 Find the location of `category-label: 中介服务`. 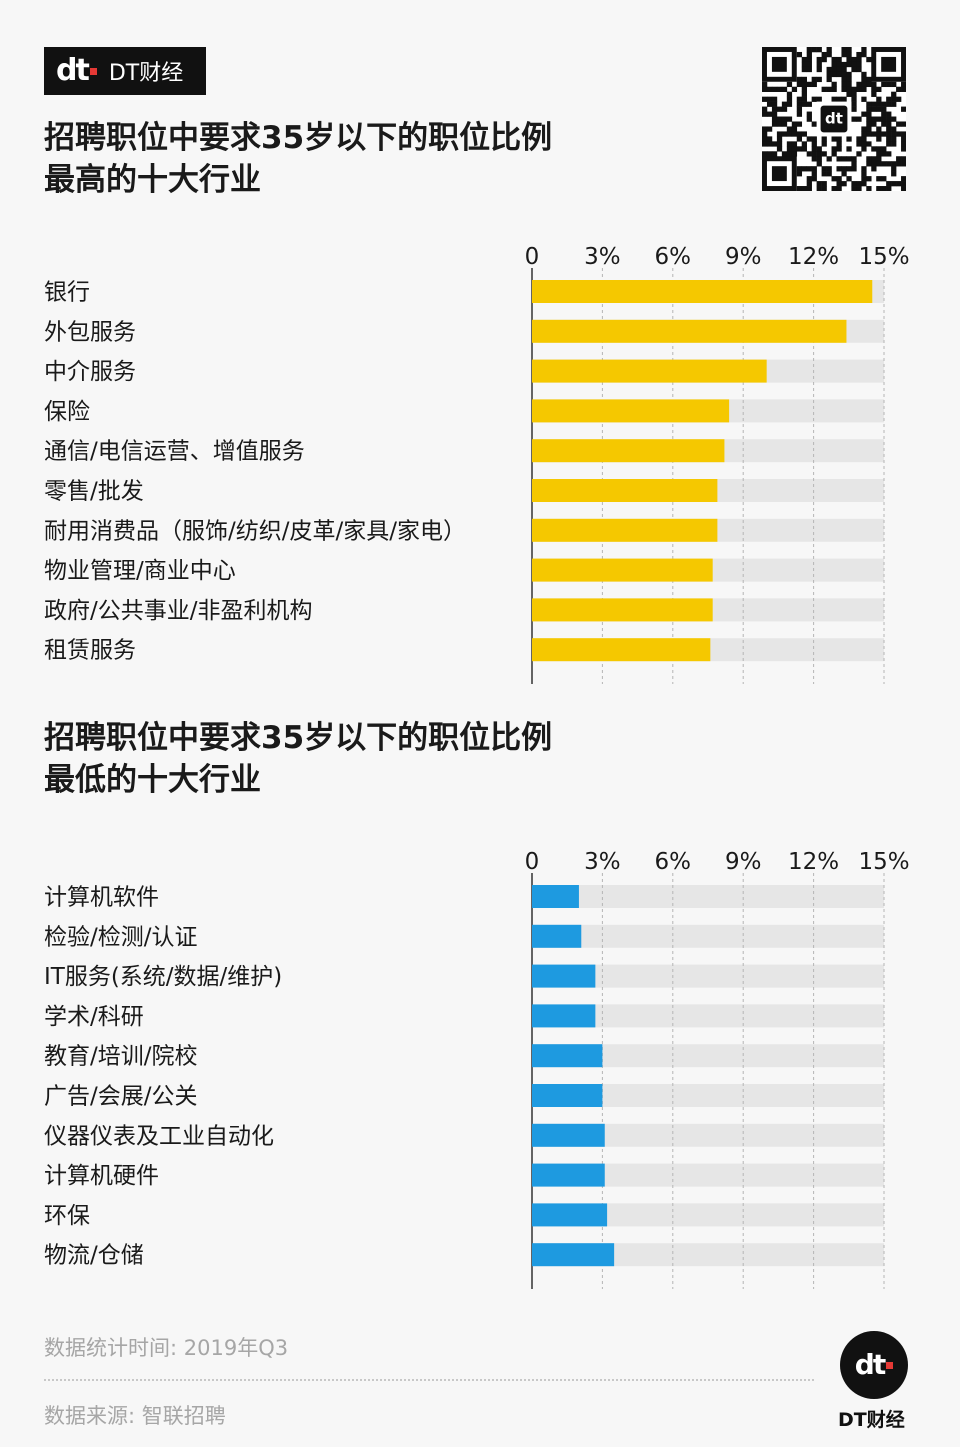

category-label: 中介服务 is located at coordinates (90, 372).